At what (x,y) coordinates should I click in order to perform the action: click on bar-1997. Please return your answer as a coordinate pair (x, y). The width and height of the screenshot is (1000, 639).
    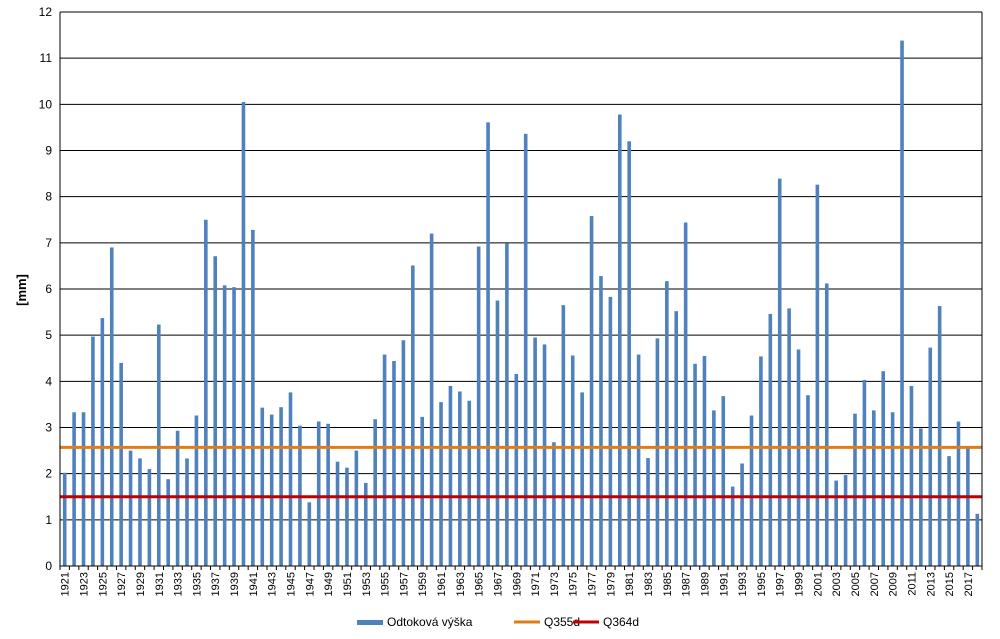
    Looking at the image, I should click on (779, 372).